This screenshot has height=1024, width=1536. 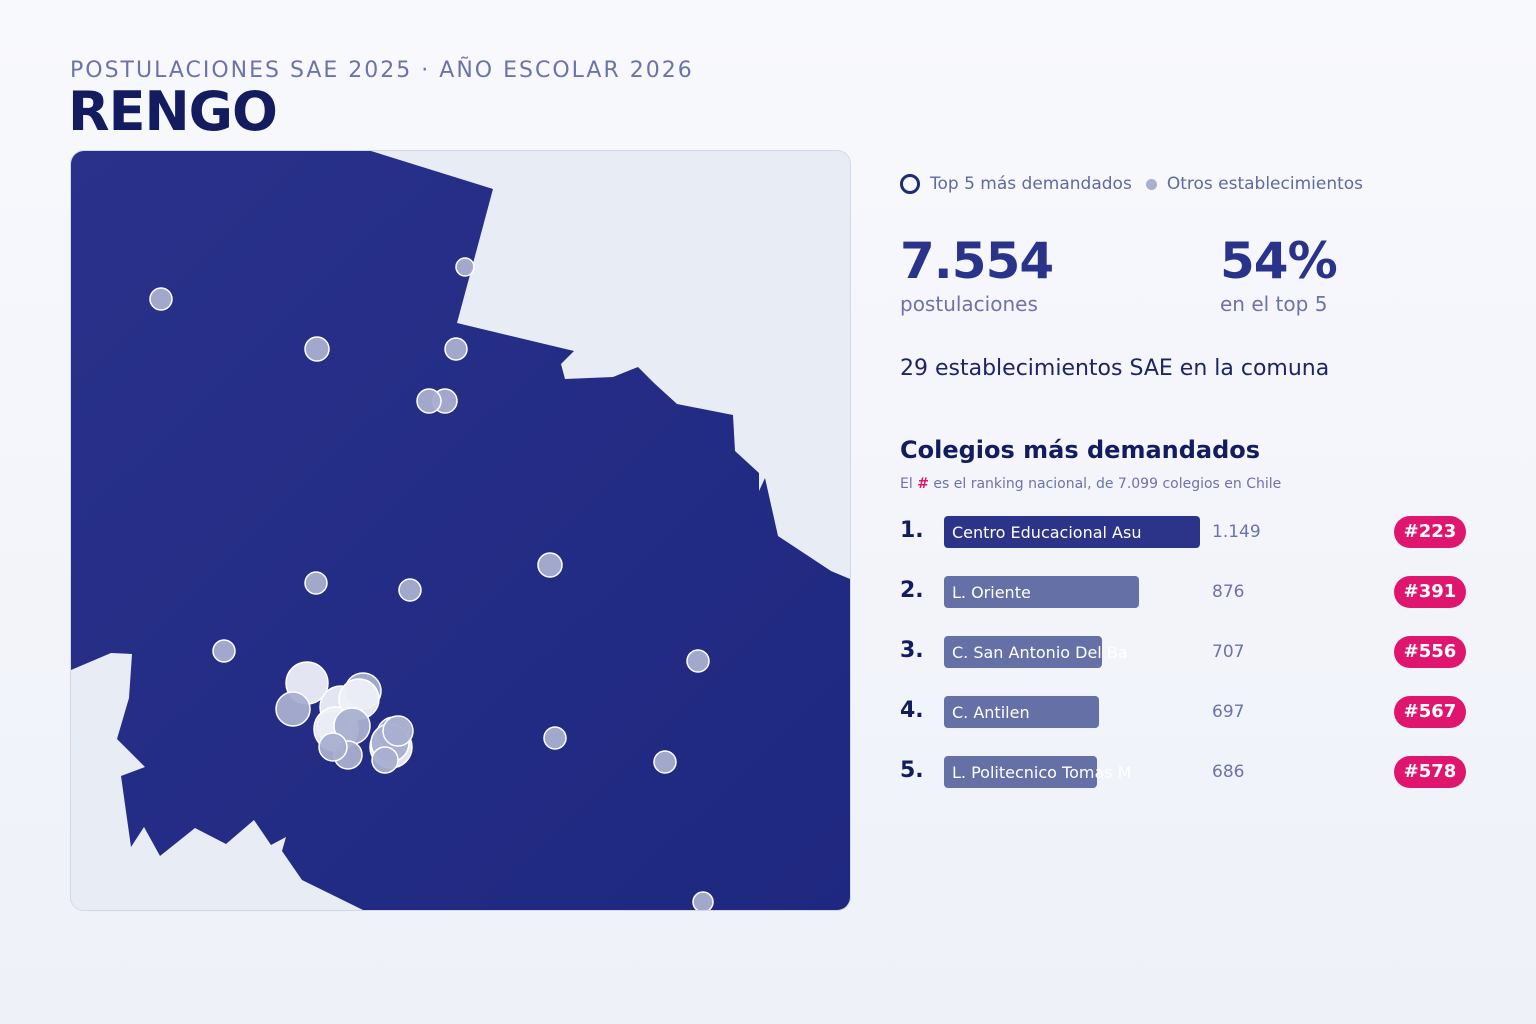 What do you see at coordinates (991, 592) in the screenshot?
I see `school-name: L. Oriente` at bounding box center [991, 592].